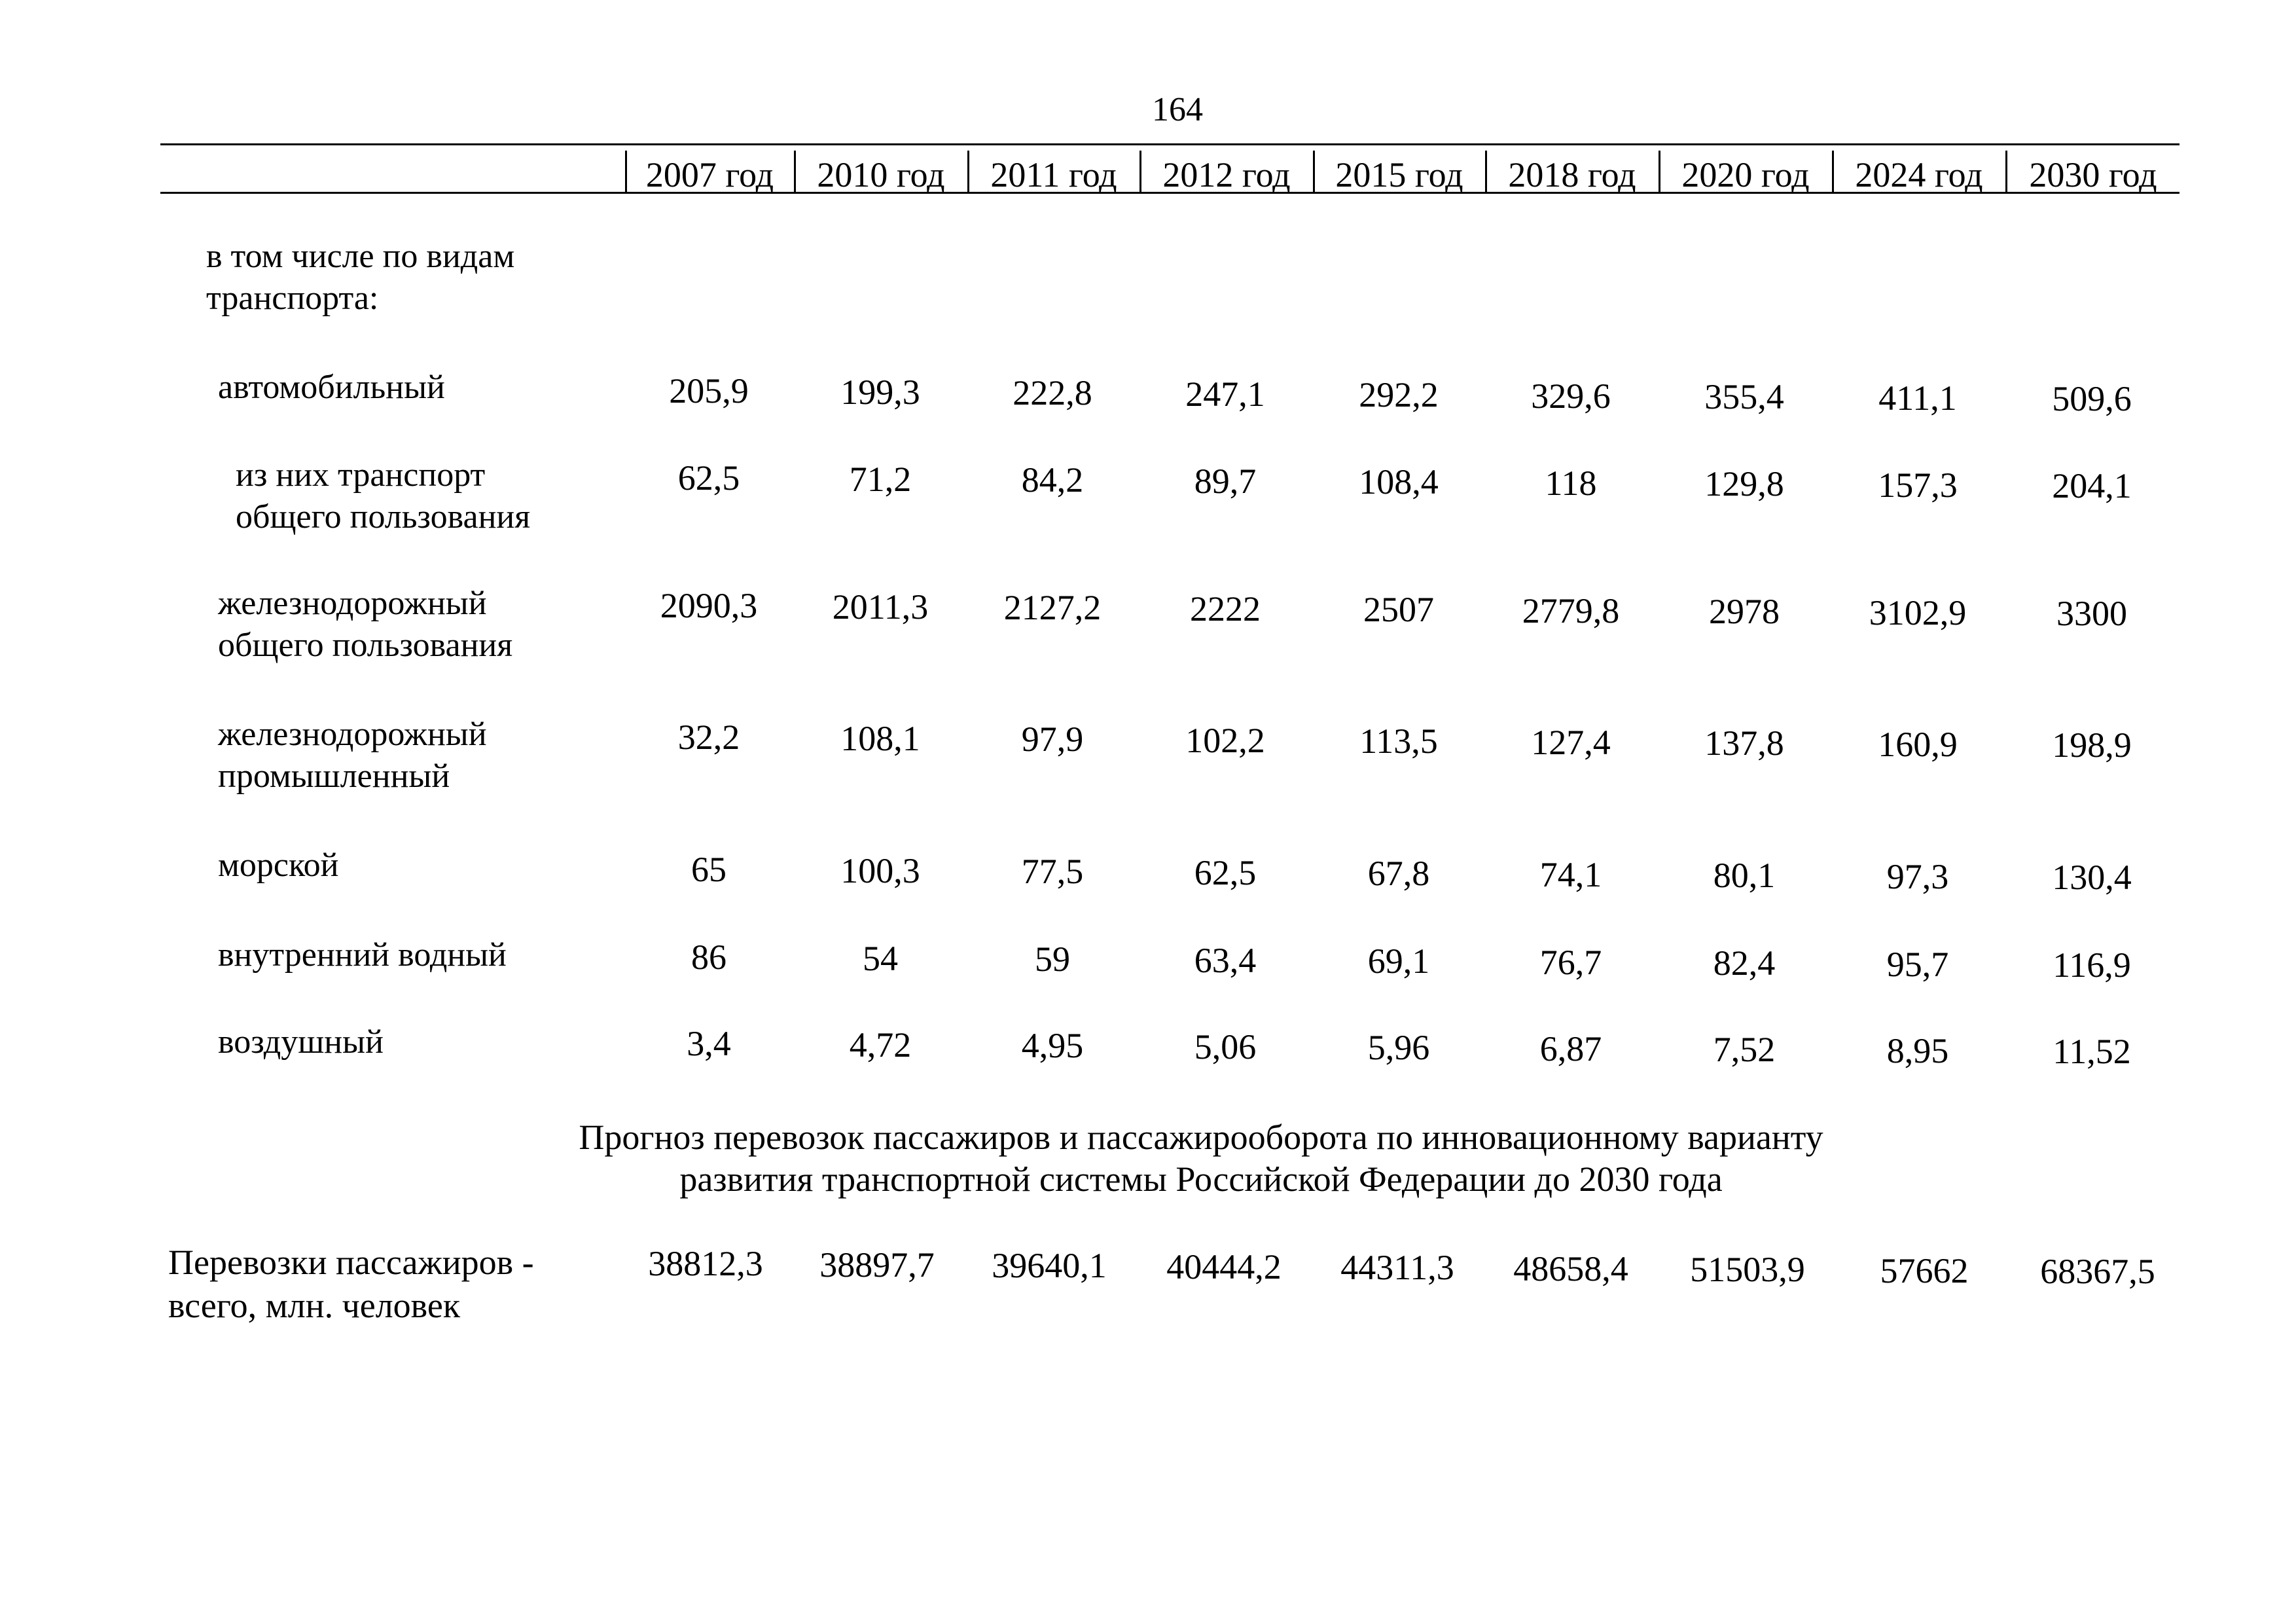 The width and height of the screenshot is (2296, 1623). I want to click on passenger-total-cell: 38897,7, so click(877, 1265).